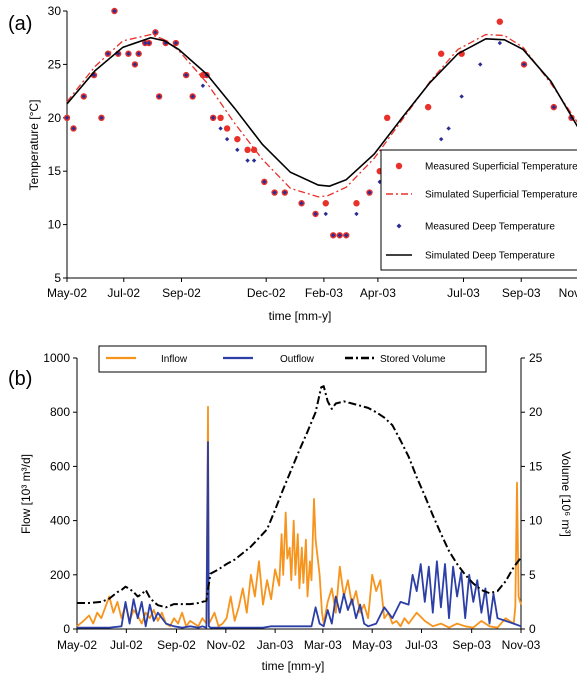 This screenshot has height=677, width=577. I want to click on flow-x-tick-label: Mar-03, so click(323, 645).